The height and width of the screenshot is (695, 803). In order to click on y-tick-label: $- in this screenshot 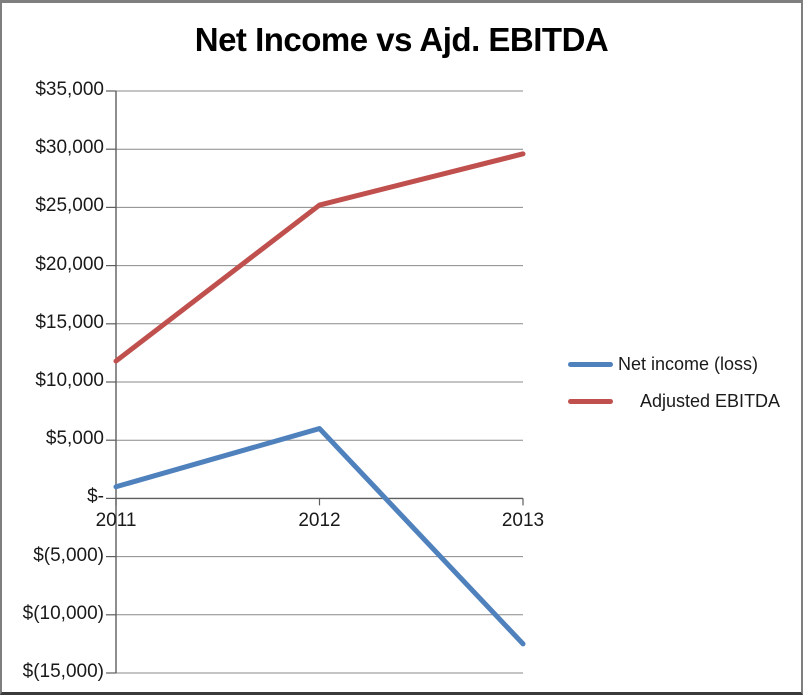, I will do `click(95, 497)`.